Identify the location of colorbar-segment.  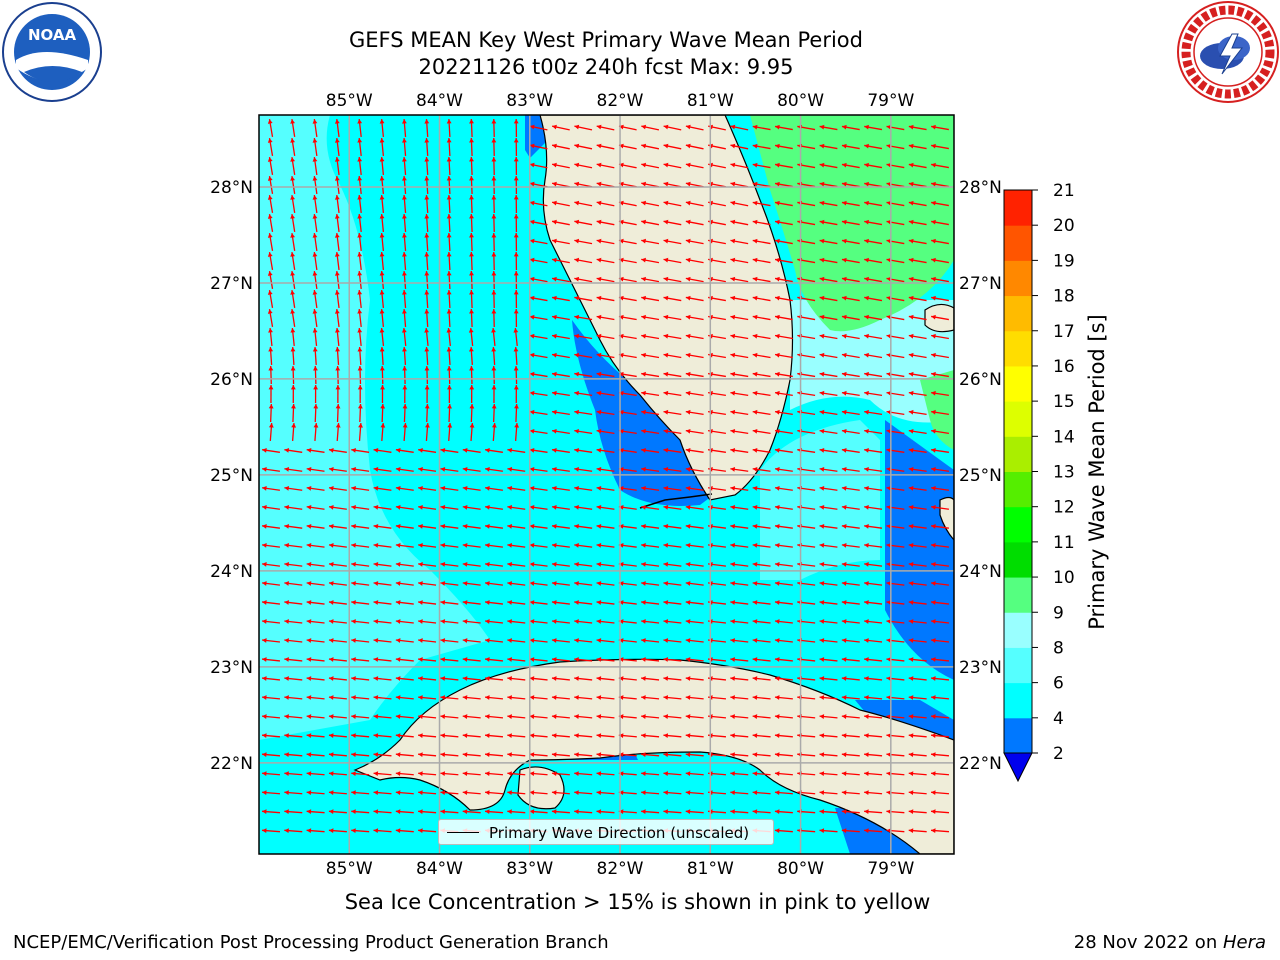
(1018, 419).